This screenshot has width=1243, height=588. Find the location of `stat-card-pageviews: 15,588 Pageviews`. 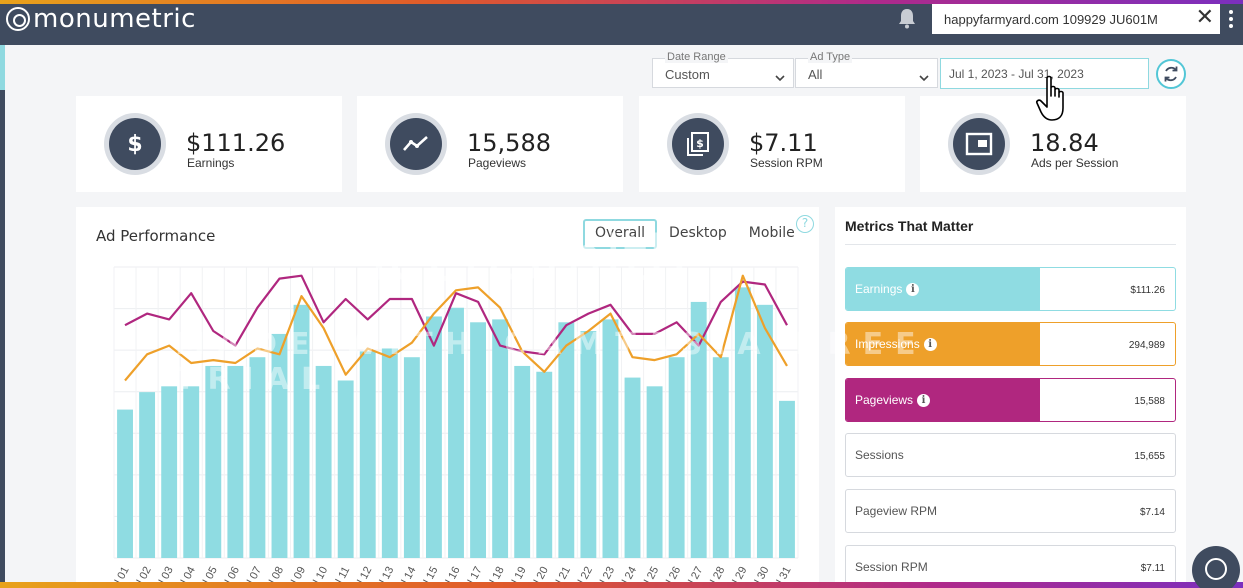

stat-card-pageviews: 15,588 Pageviews is located at coordinates (490, 144).